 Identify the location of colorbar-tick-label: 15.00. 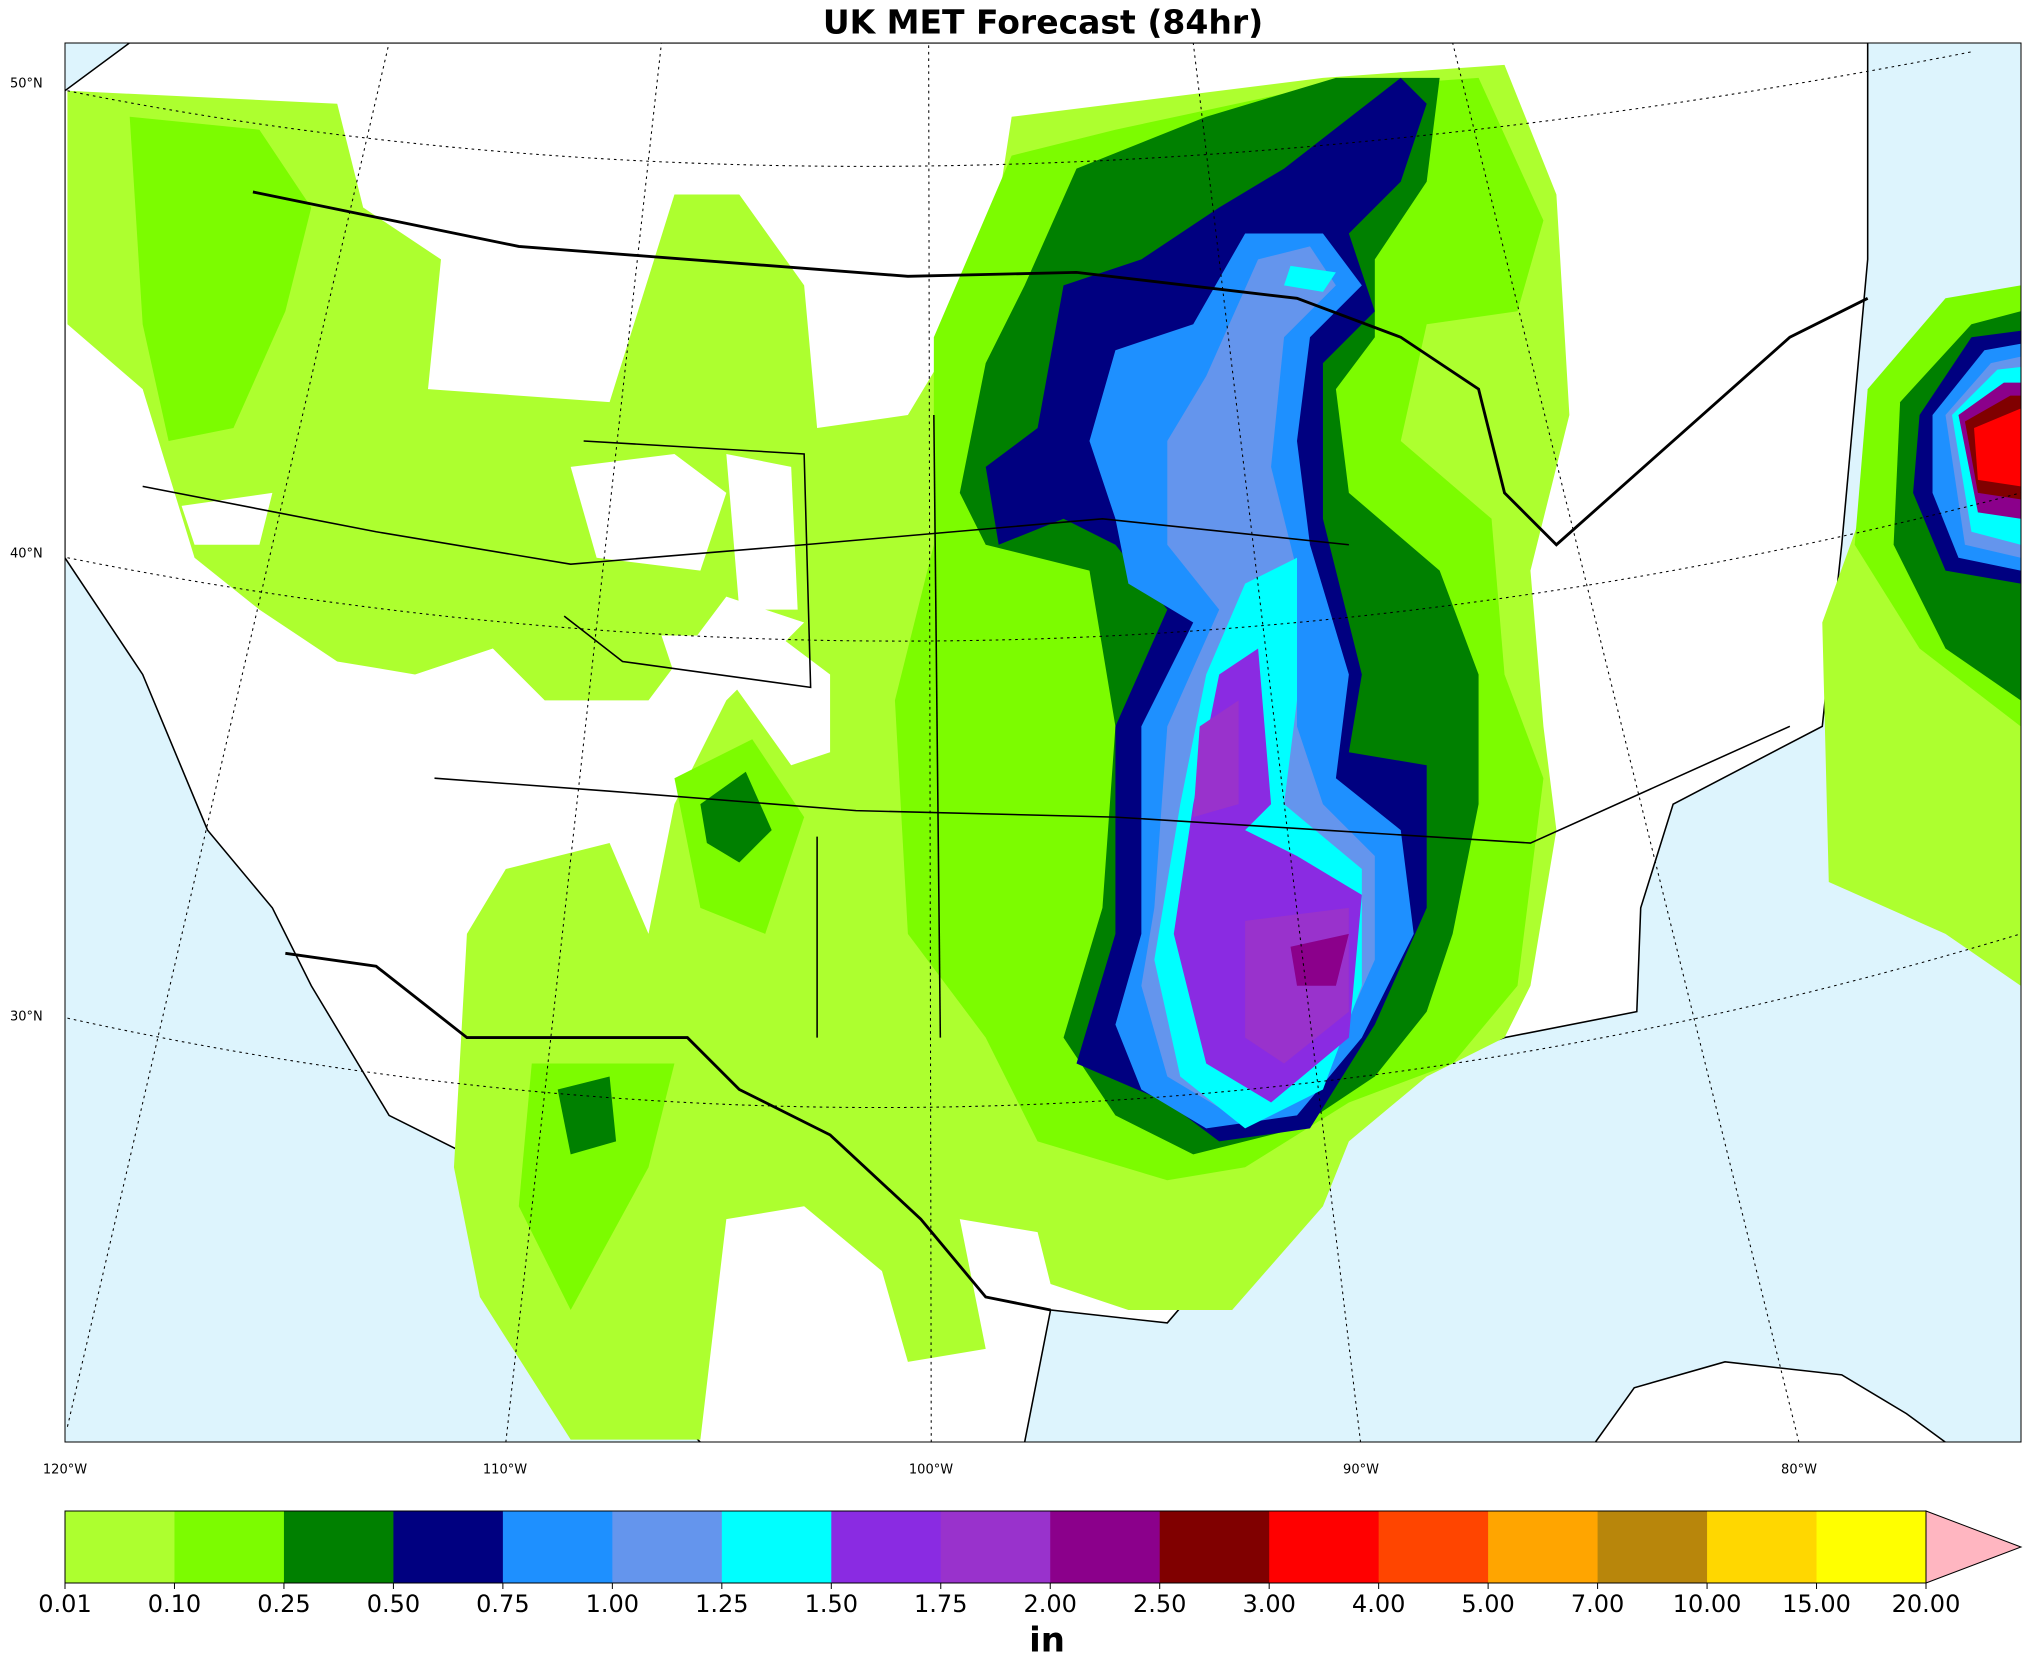
(1816, 1604).